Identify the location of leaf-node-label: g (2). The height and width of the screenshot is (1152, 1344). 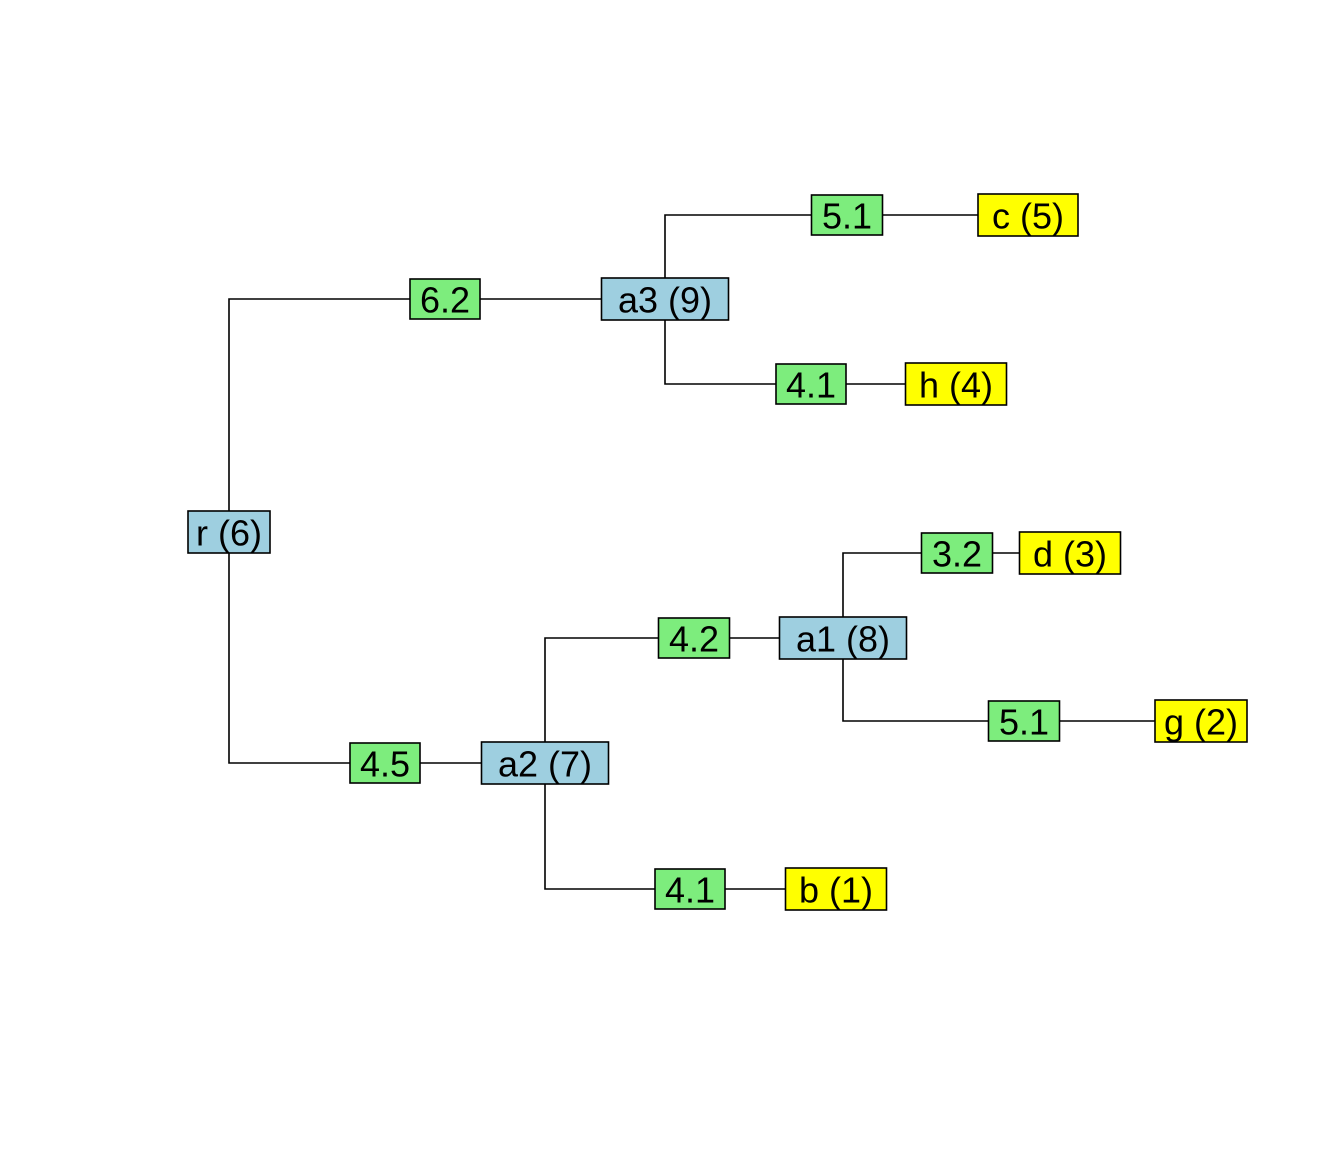
(1201, 722).